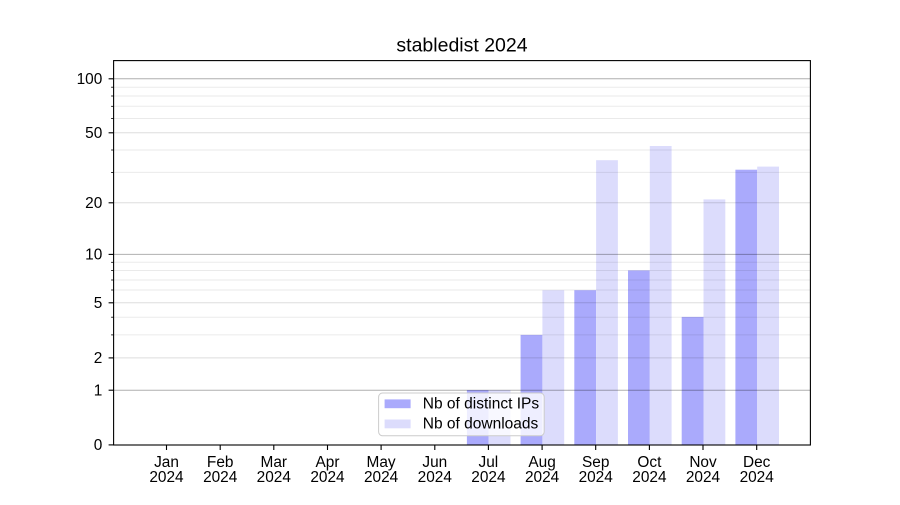  Describe the element at coordinates (98, 303) in the screenshot. I see `svg-text: 5` at that location.